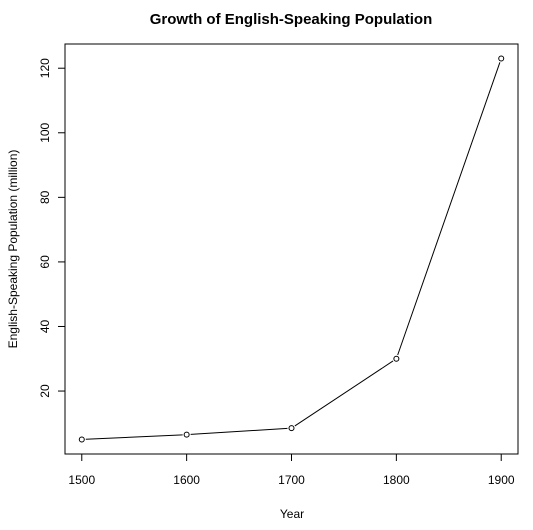  I want to click on x-axis: 1500 1600 1700 1800 1900, so click(291, 470).